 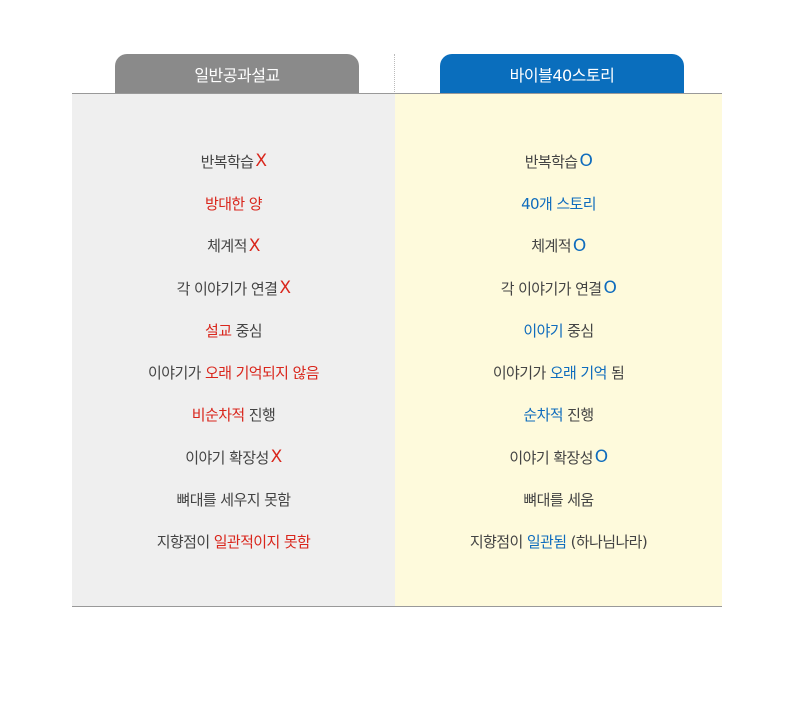 I want to click on comparison-item: 이야기 중심, so click(x=558, y=330).